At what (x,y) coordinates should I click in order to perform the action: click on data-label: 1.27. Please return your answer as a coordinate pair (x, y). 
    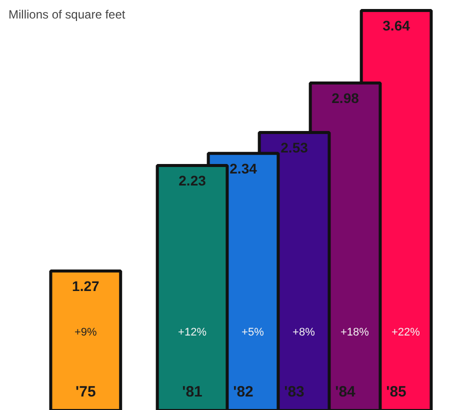
    Looking at the image, I should click on (86, 286).